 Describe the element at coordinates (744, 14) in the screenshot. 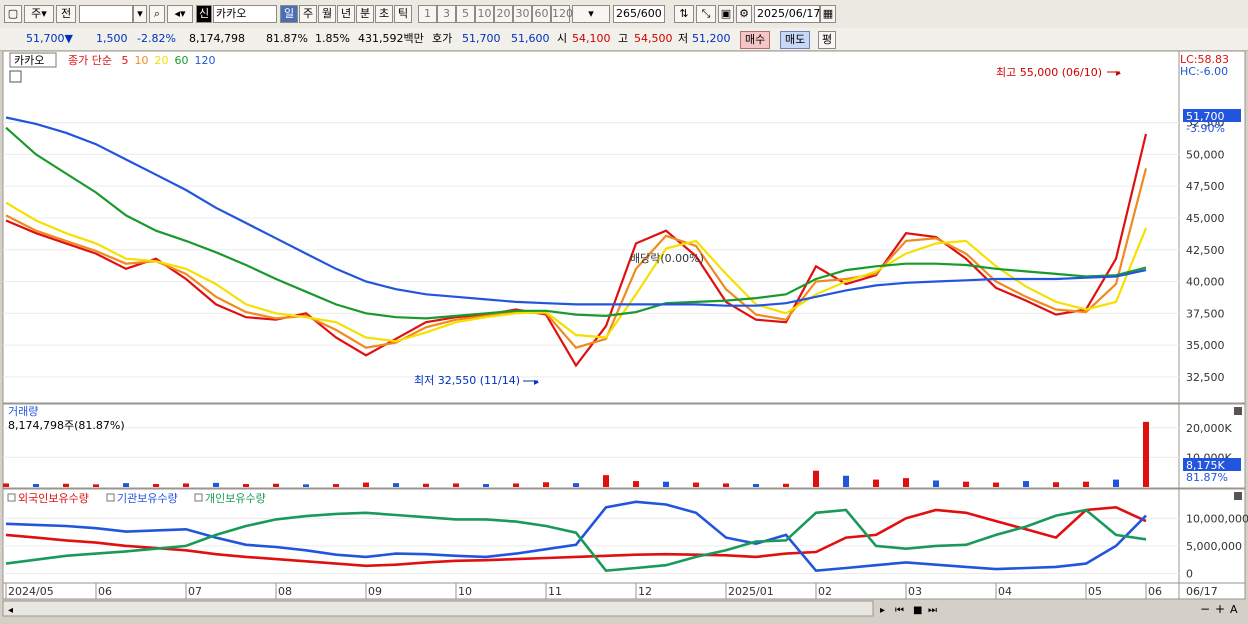

I see `gear-icon: ⚙` at that location.